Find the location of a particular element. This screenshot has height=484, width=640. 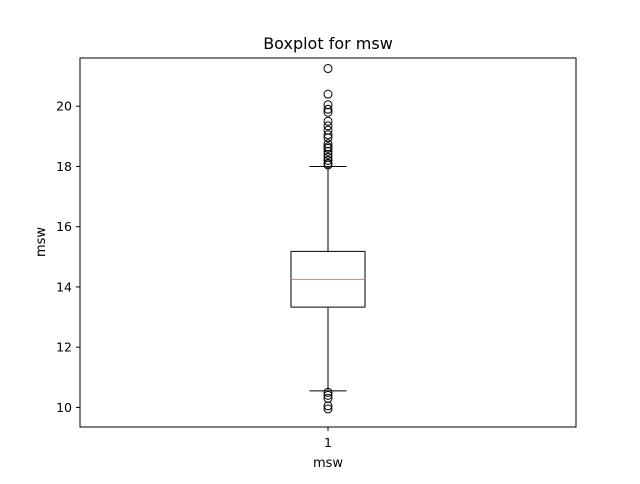

x-axis-label: msw is located at coordinates (328, 463).